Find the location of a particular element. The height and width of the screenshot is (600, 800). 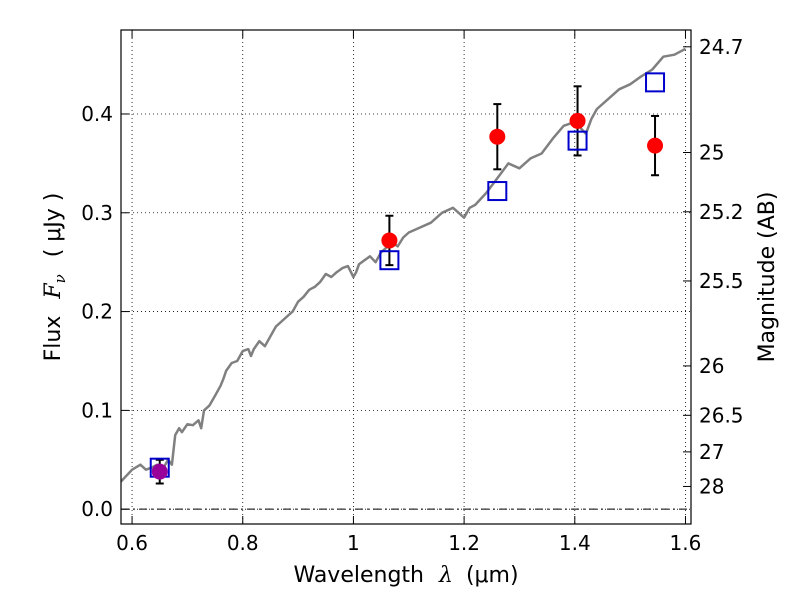

x-axis-label-symbol: λ is located at coordinates (445, 575).